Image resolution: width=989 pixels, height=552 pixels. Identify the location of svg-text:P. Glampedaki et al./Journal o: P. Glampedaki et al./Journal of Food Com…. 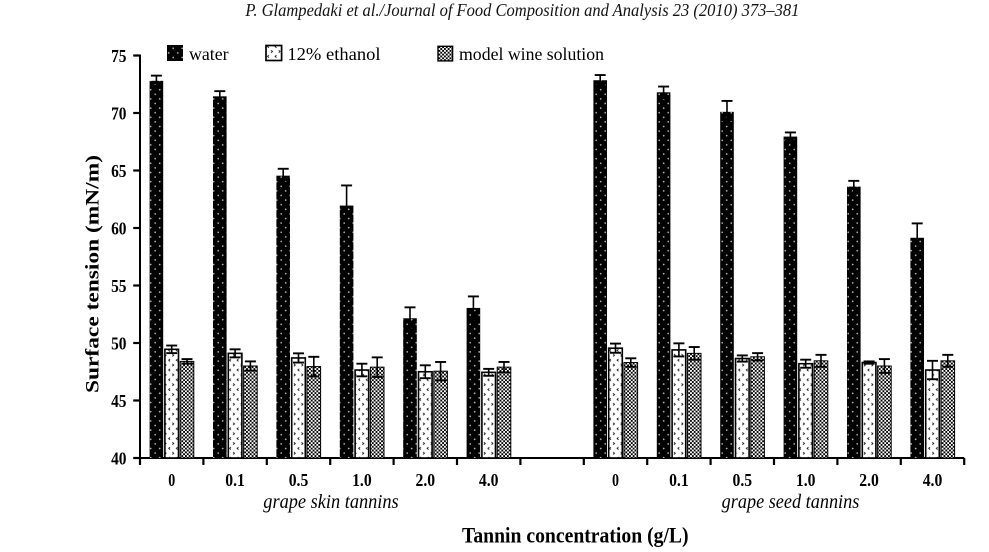
(521, 10).